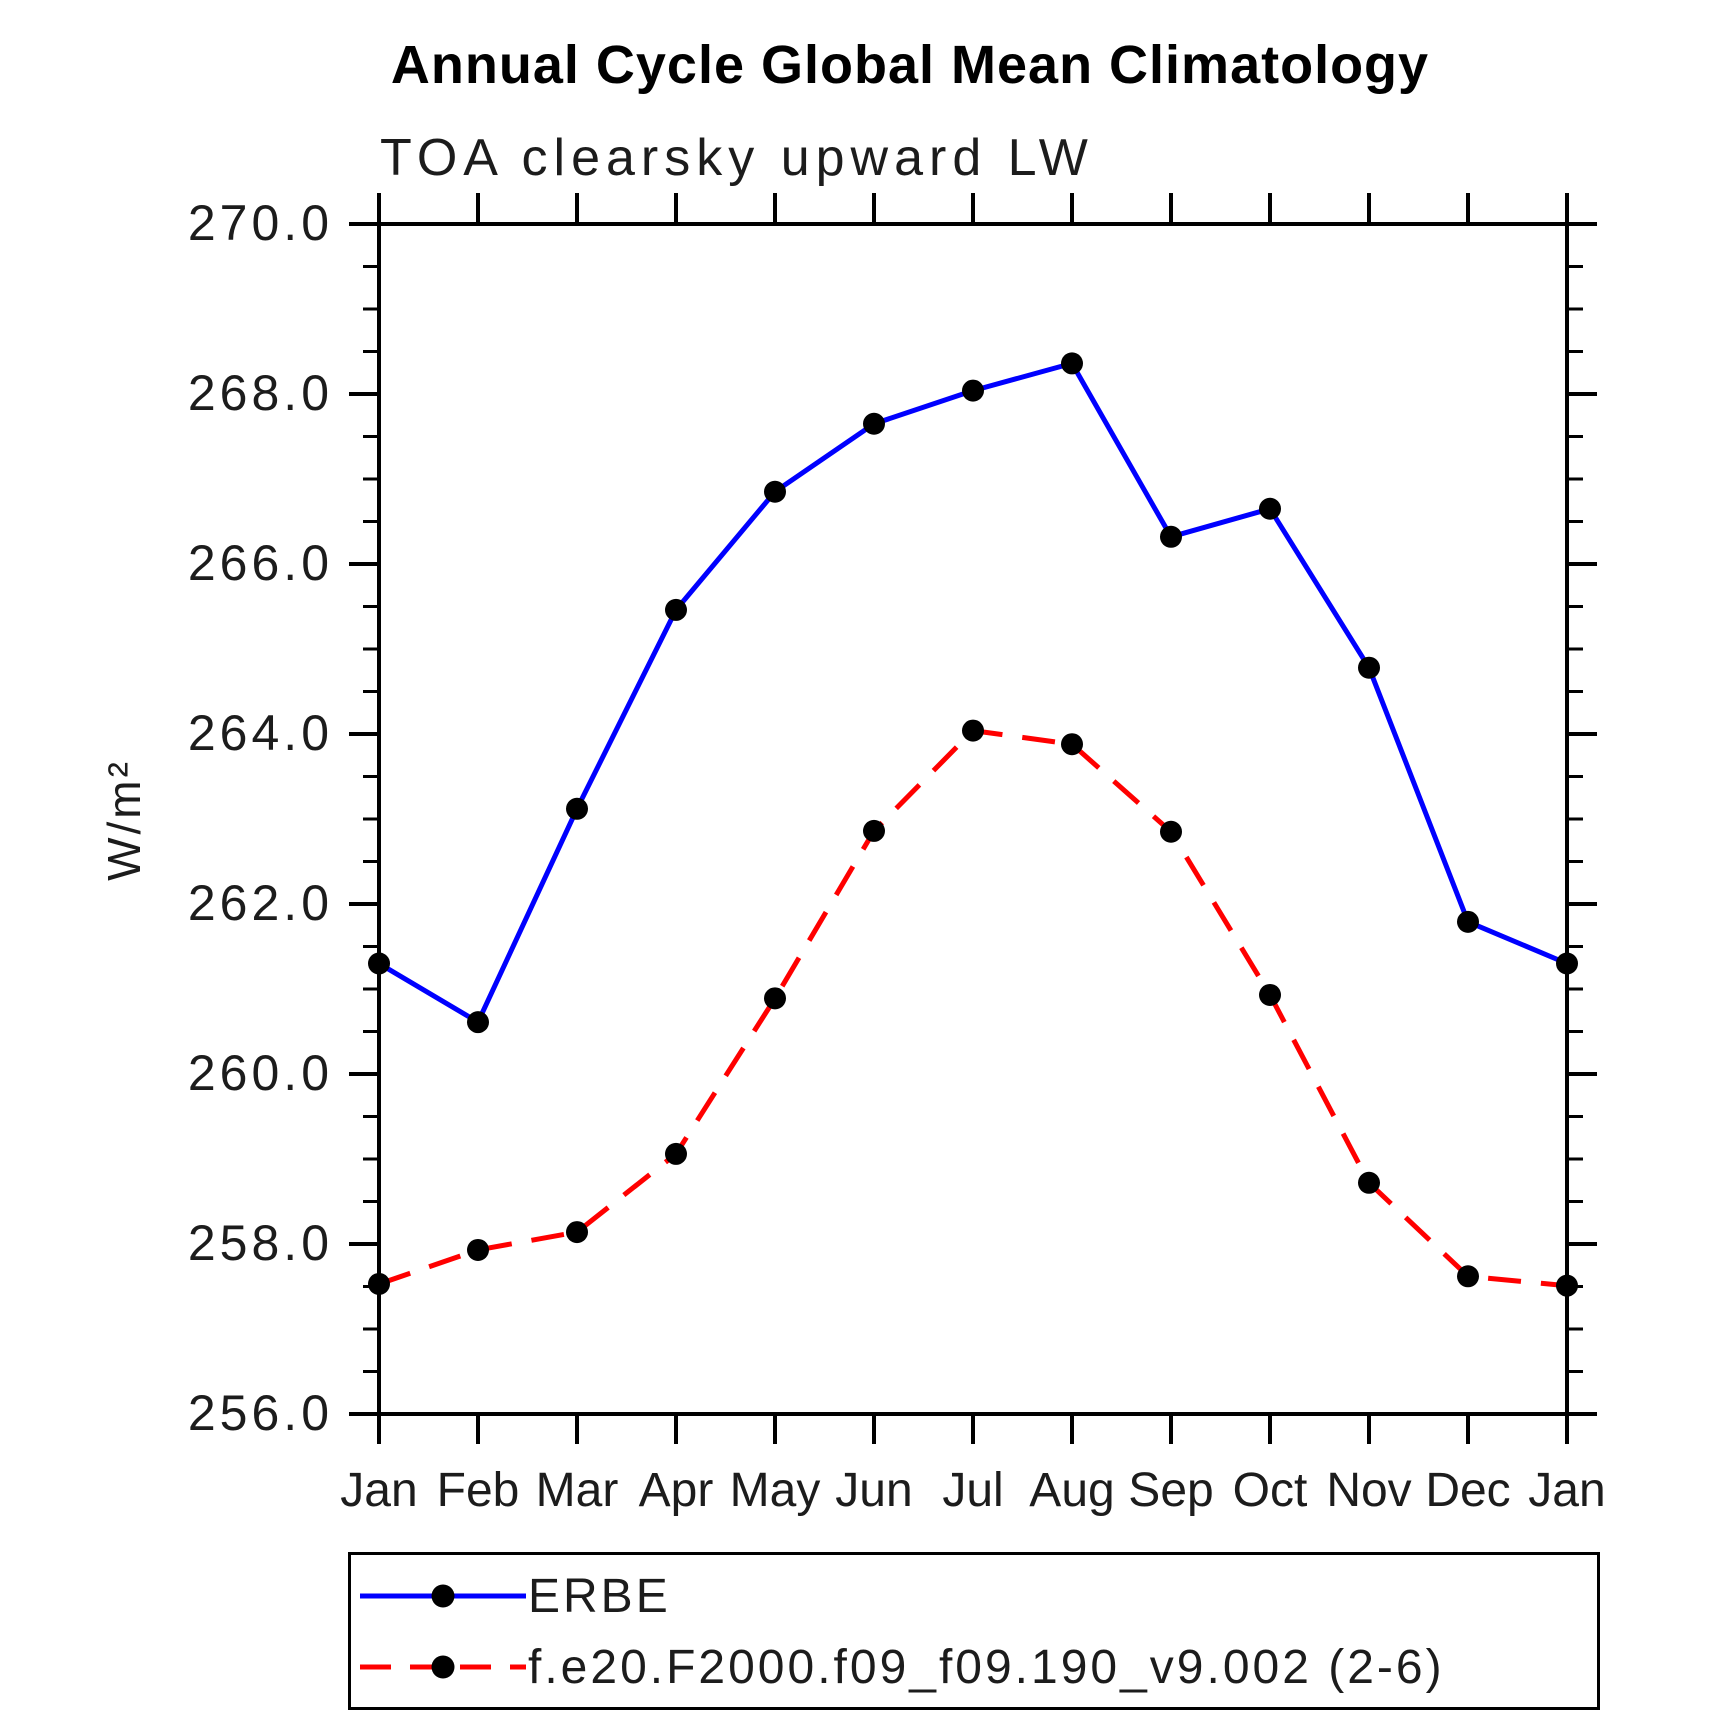 Image resolution: width=1710 pixels, height=1718 pixels. I want to click on x-tick-label: Feb, so click(478, 1490).